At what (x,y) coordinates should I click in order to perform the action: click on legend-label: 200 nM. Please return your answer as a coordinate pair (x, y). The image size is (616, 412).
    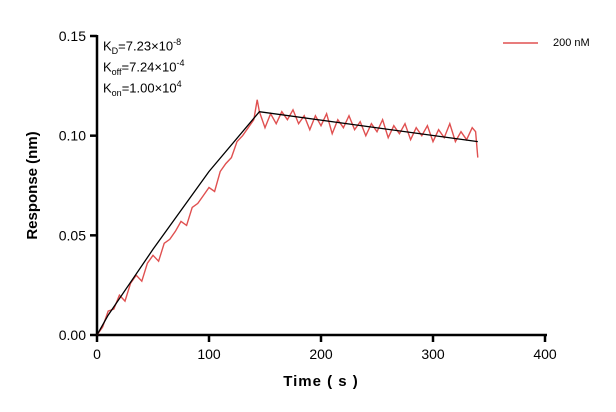
    Looking at the image, I should click on (571, 43).